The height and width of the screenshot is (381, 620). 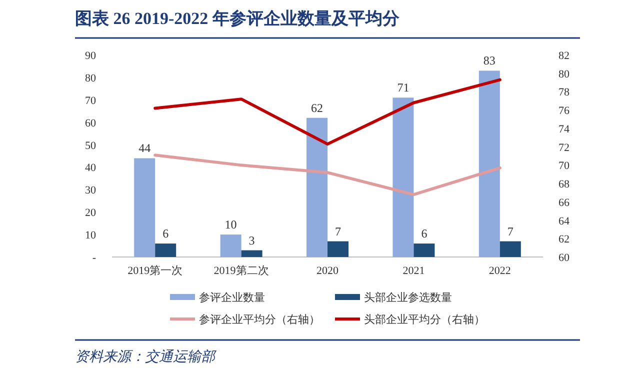 What do you see at coordinates (155, 271) in the screenshot?
I see `x-tick-label: 2019第一次` at bounding box center [155, 271].